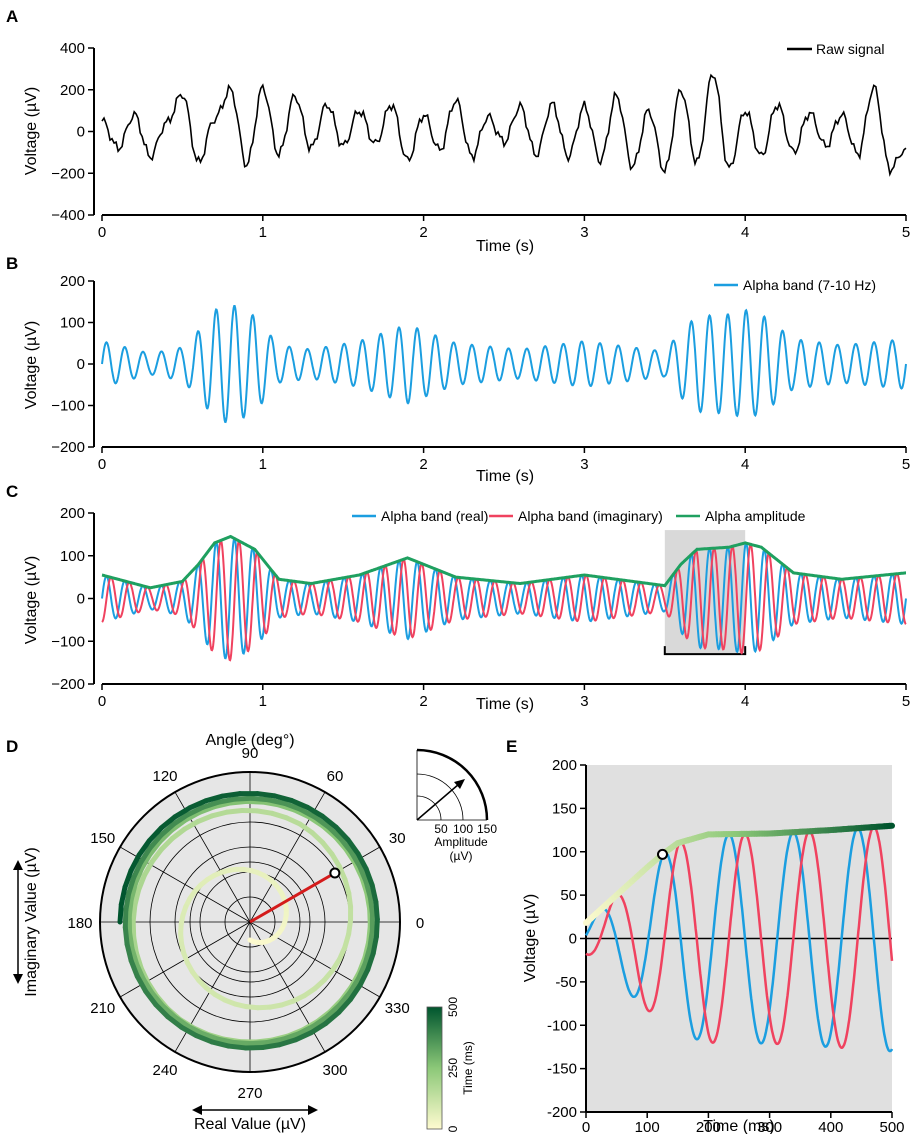  I want to click on panel-letter-c: C, so click(12, 491).